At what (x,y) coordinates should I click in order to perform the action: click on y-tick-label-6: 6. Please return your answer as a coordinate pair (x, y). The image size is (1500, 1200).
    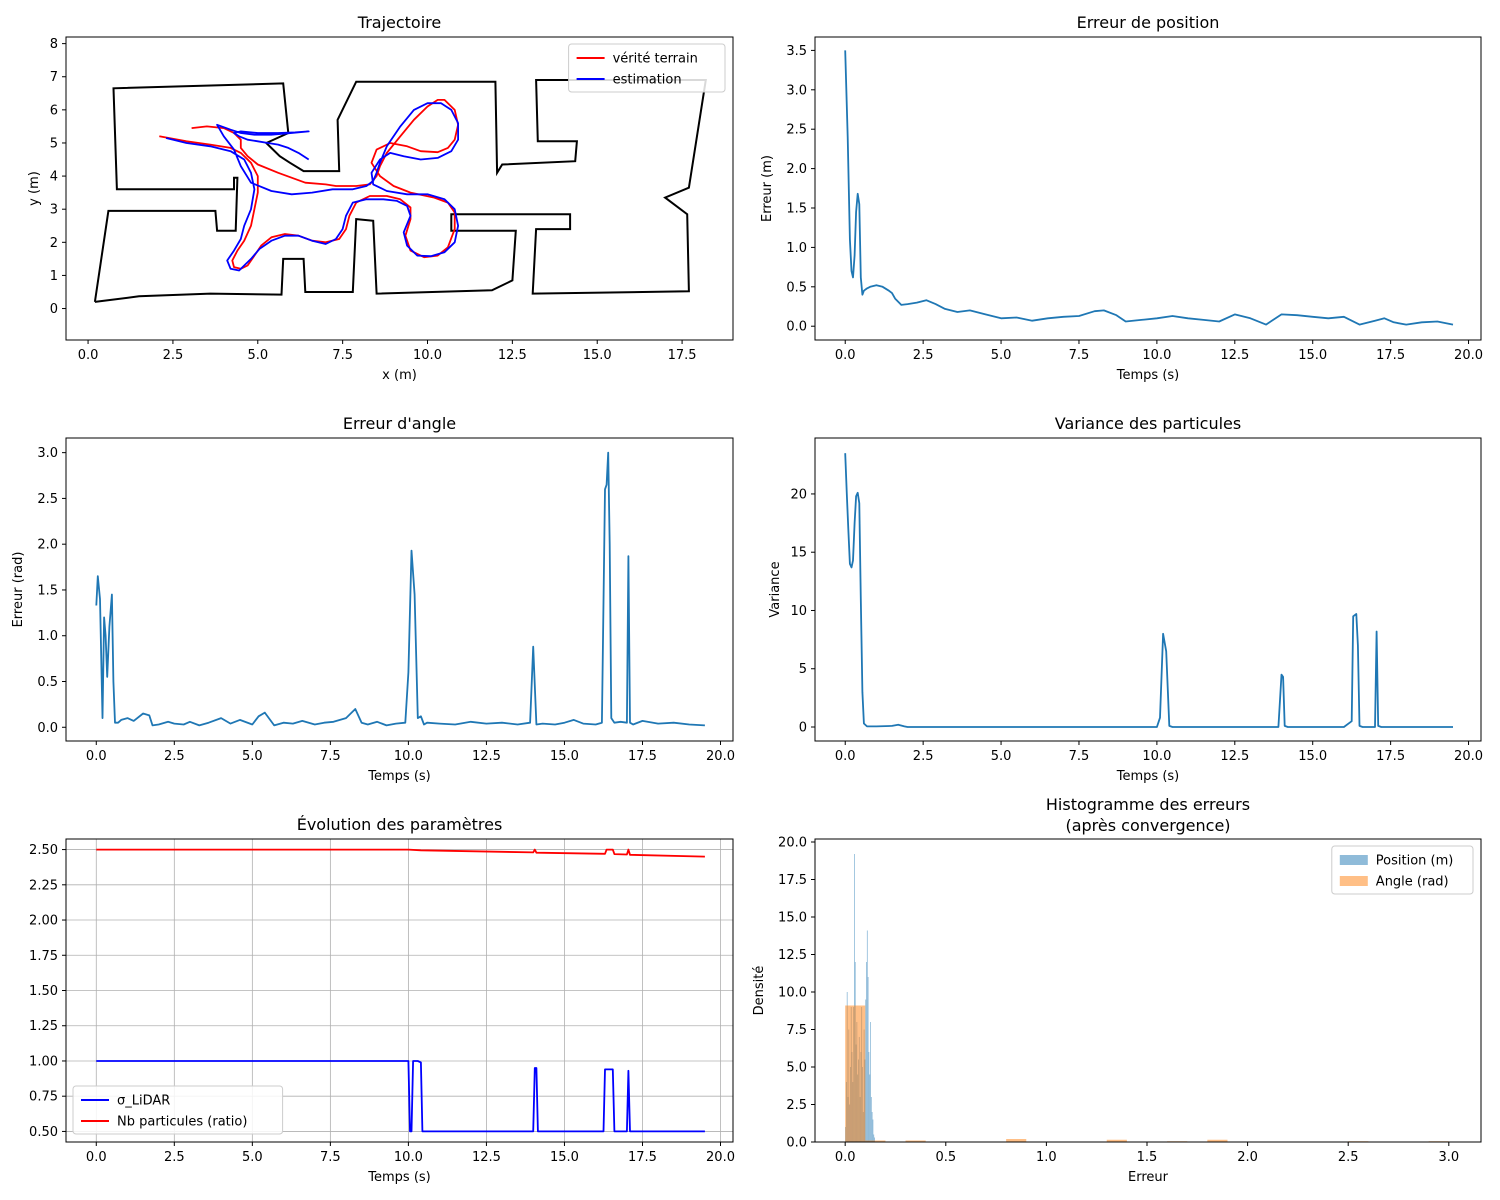
    Looking at the image, I should click on (54, 110).